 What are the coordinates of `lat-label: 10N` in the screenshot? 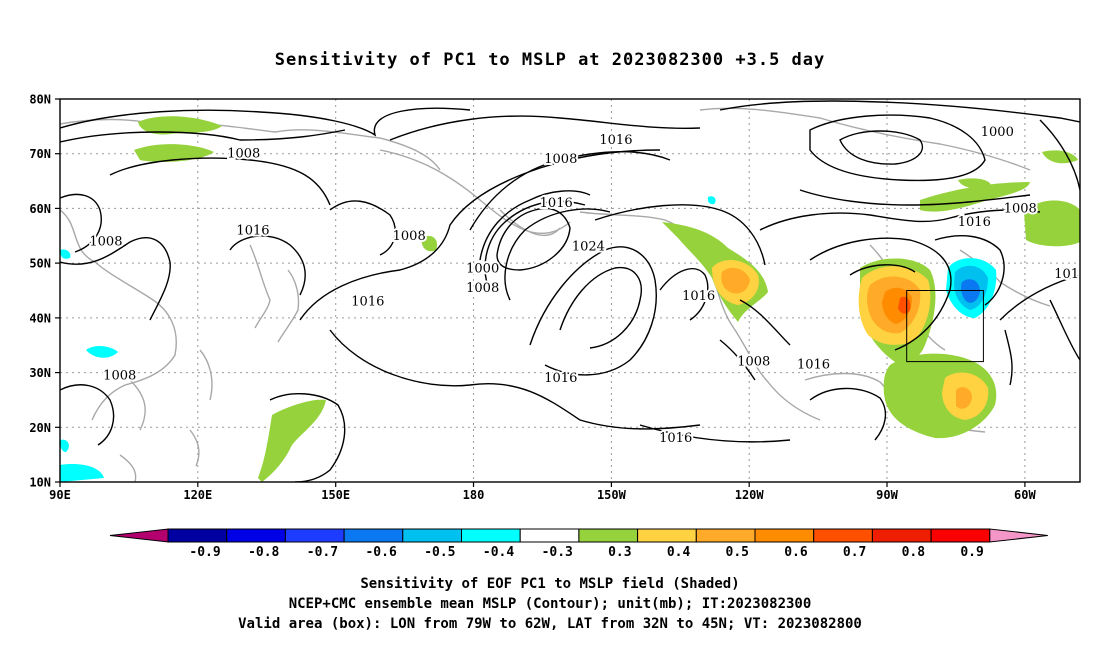 It's located at (40, 483).